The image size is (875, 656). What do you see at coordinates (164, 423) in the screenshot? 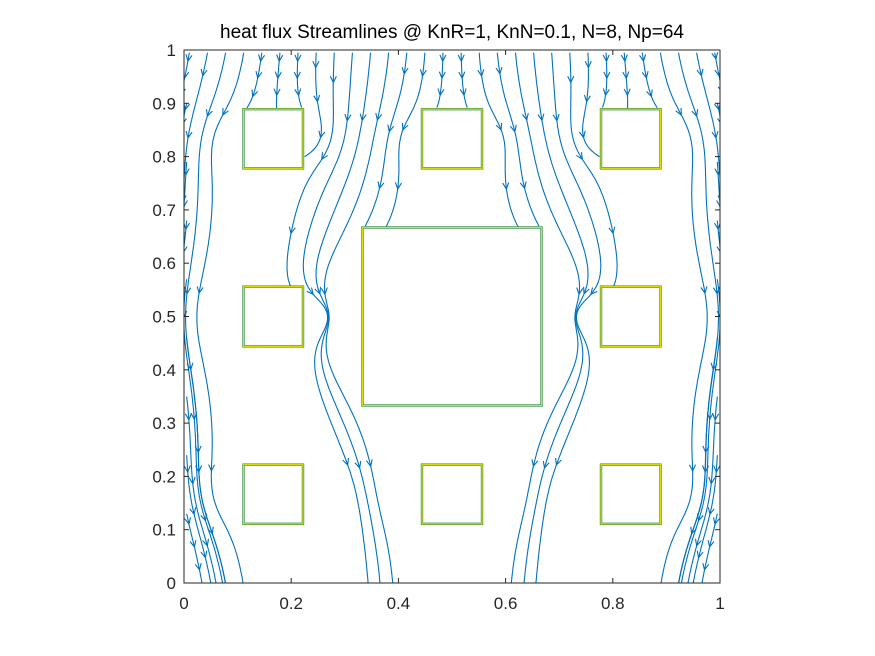
I see `y-tick-label-3: 0.3` at bounding box center [164, 423].